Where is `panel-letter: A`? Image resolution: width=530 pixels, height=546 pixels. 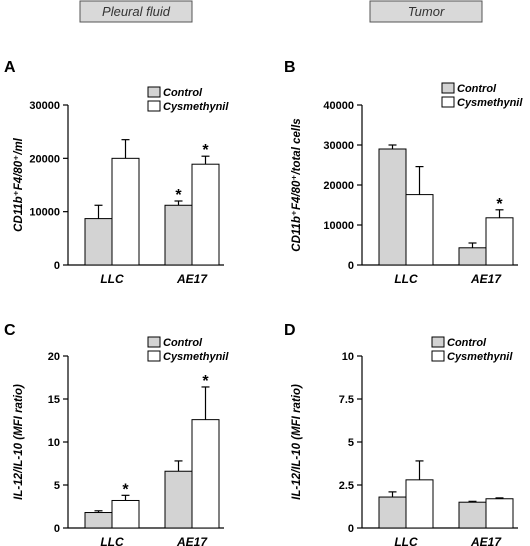 panel-letter: A is located at coordinates (10, 67).